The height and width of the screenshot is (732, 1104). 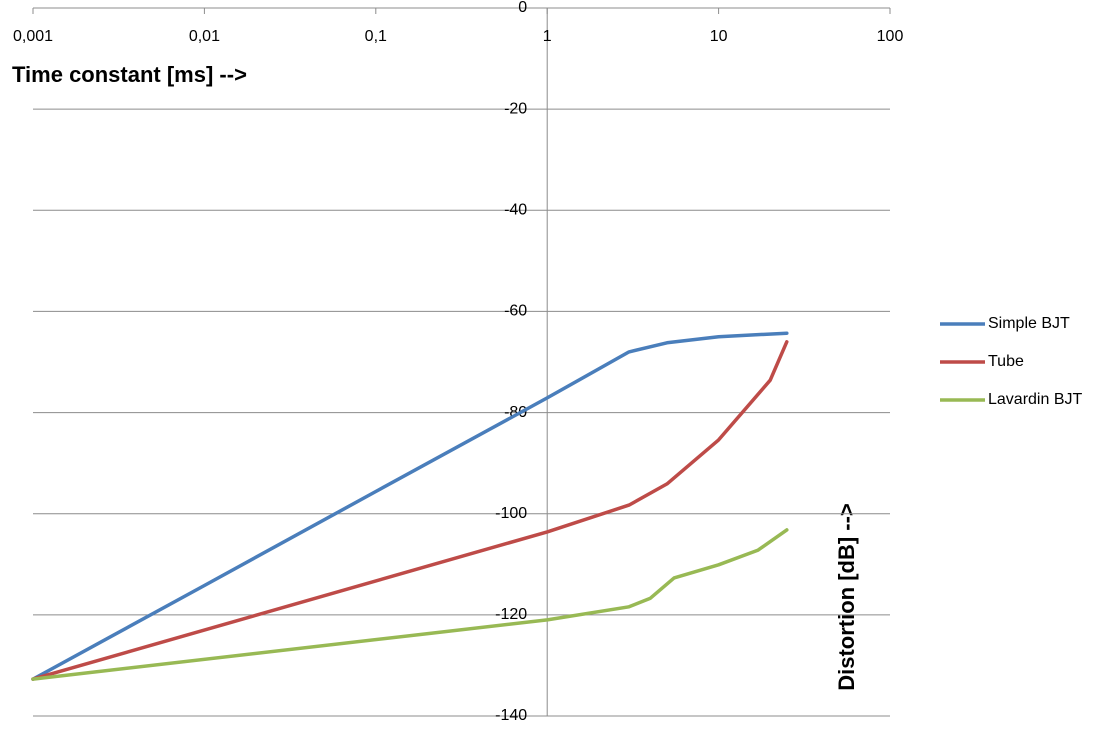 I want to click on y-tick-label: -20, so click(x=515, y=108).